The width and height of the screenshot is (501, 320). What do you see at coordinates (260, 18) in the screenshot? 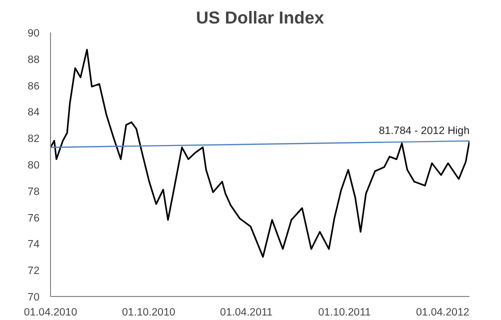
I see `chart-title: US Dollar Index` at bounding box center [260, 18].